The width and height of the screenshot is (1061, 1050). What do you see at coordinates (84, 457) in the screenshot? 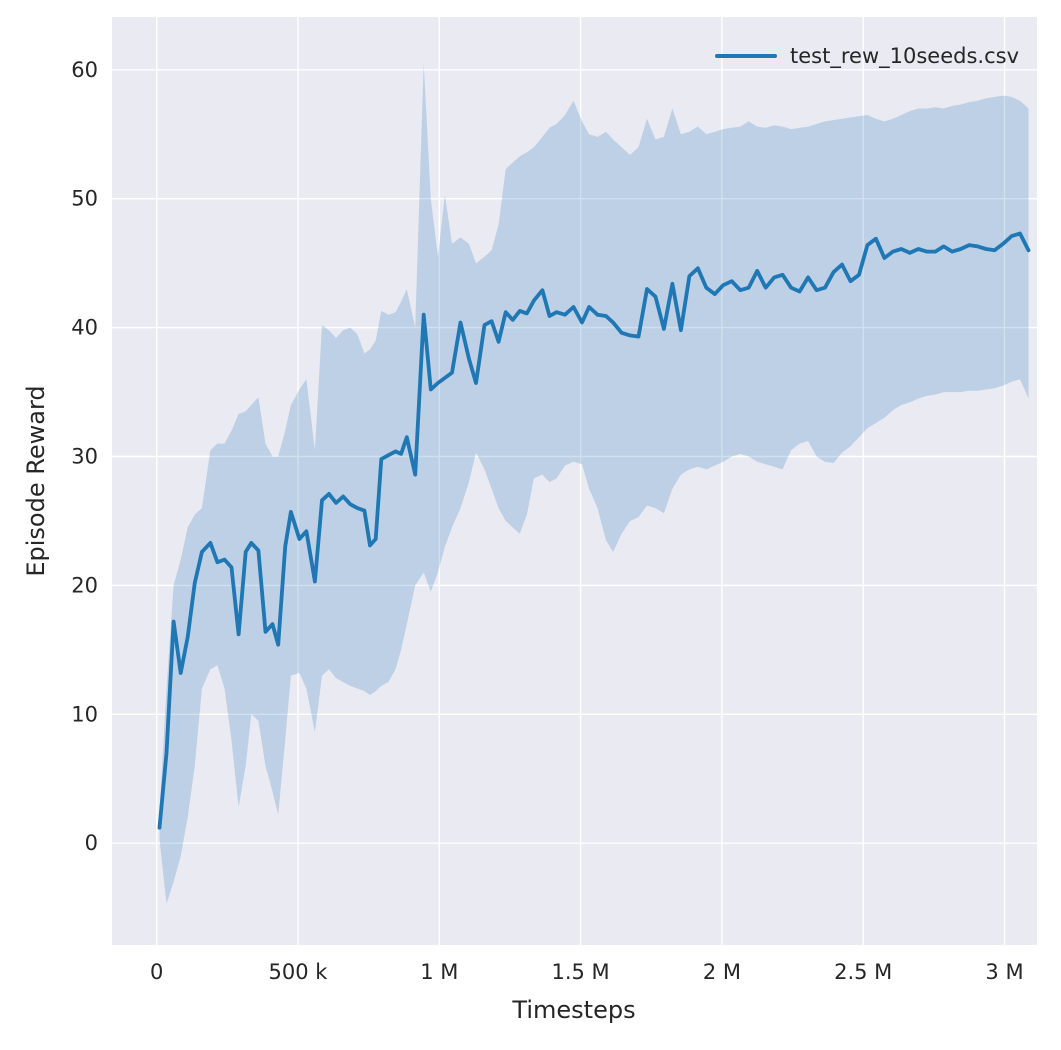
I see `y-tick-label: 30` at bounding box center [84, 457].